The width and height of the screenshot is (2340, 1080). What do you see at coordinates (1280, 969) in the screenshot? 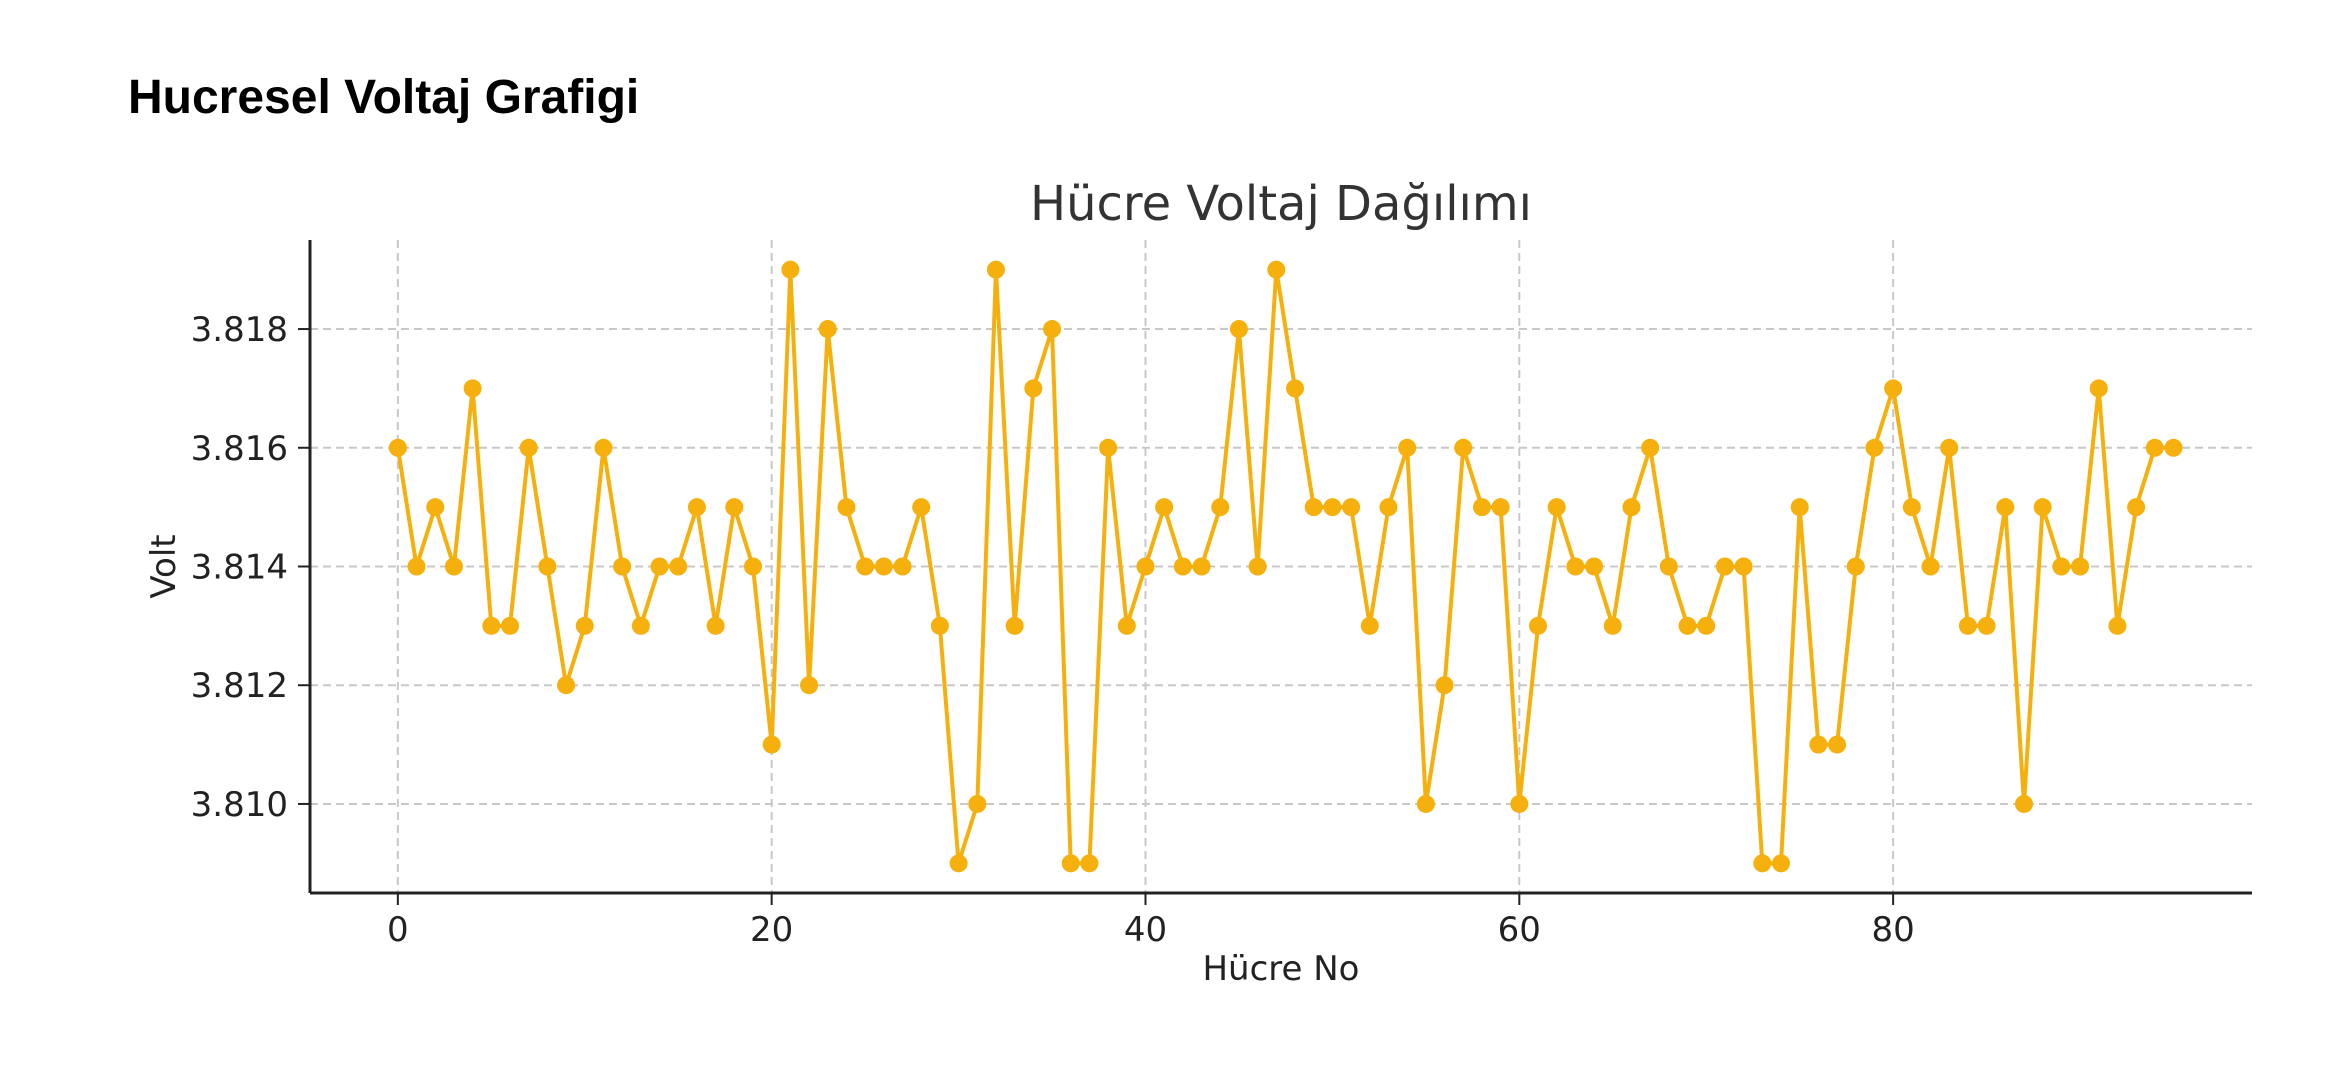
I see `x-axis-label: Hücre No` at bounding box center [1280, 969].